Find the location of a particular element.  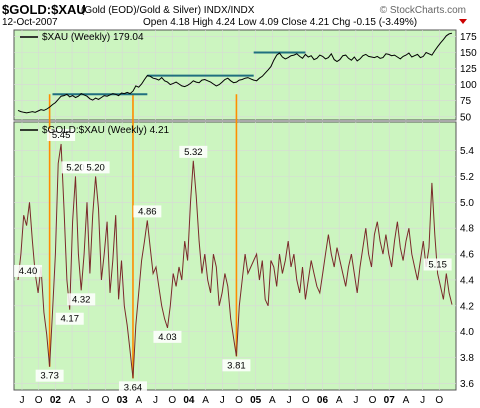

y-tick-label: 5.4 is located at coordinates (467, 151).